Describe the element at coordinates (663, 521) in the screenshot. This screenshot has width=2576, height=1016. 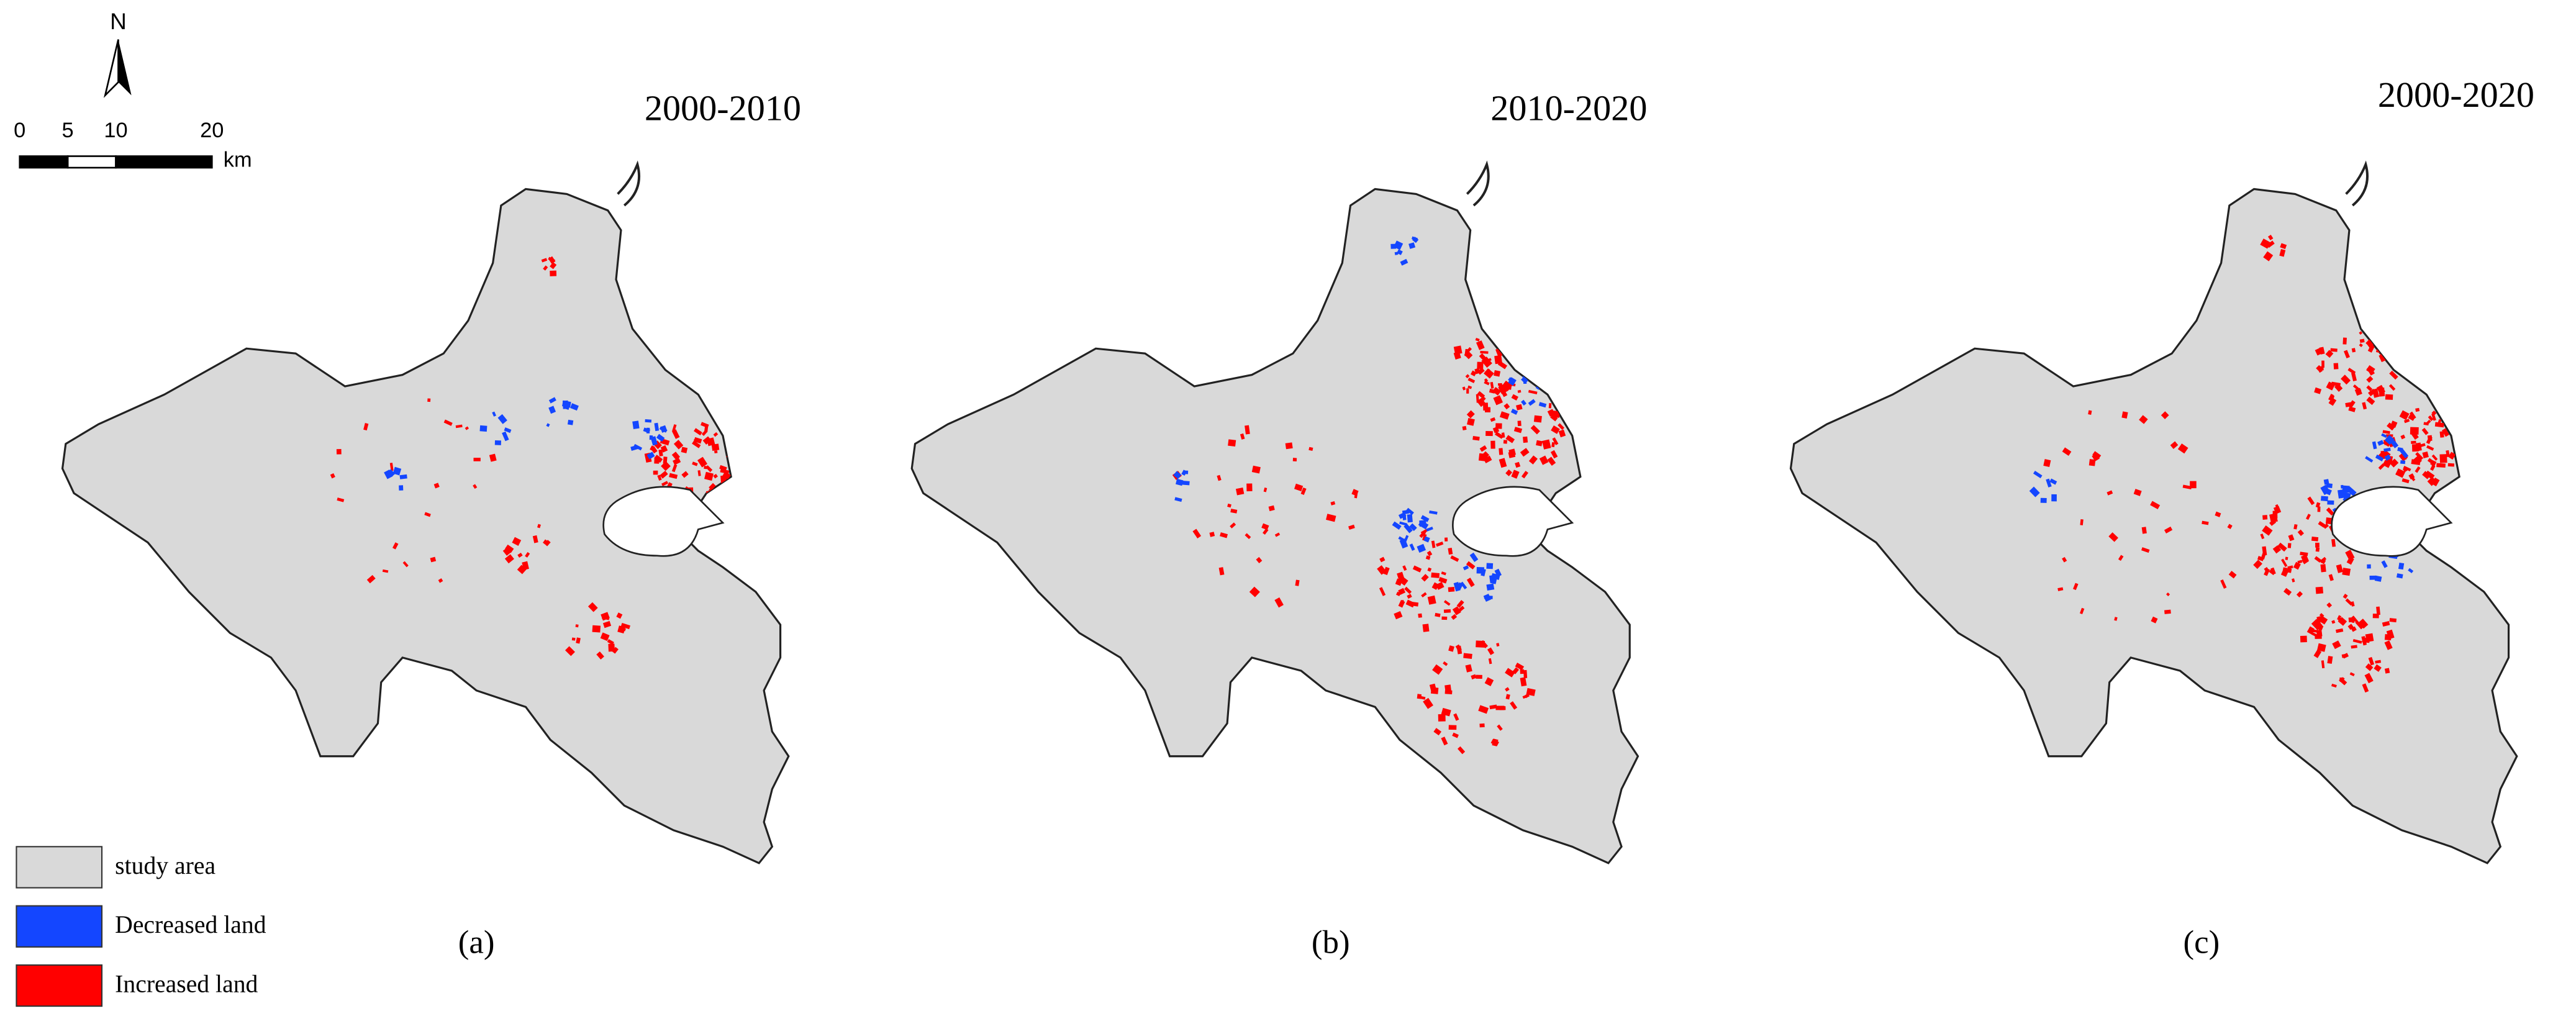
I see `bay` at that location.